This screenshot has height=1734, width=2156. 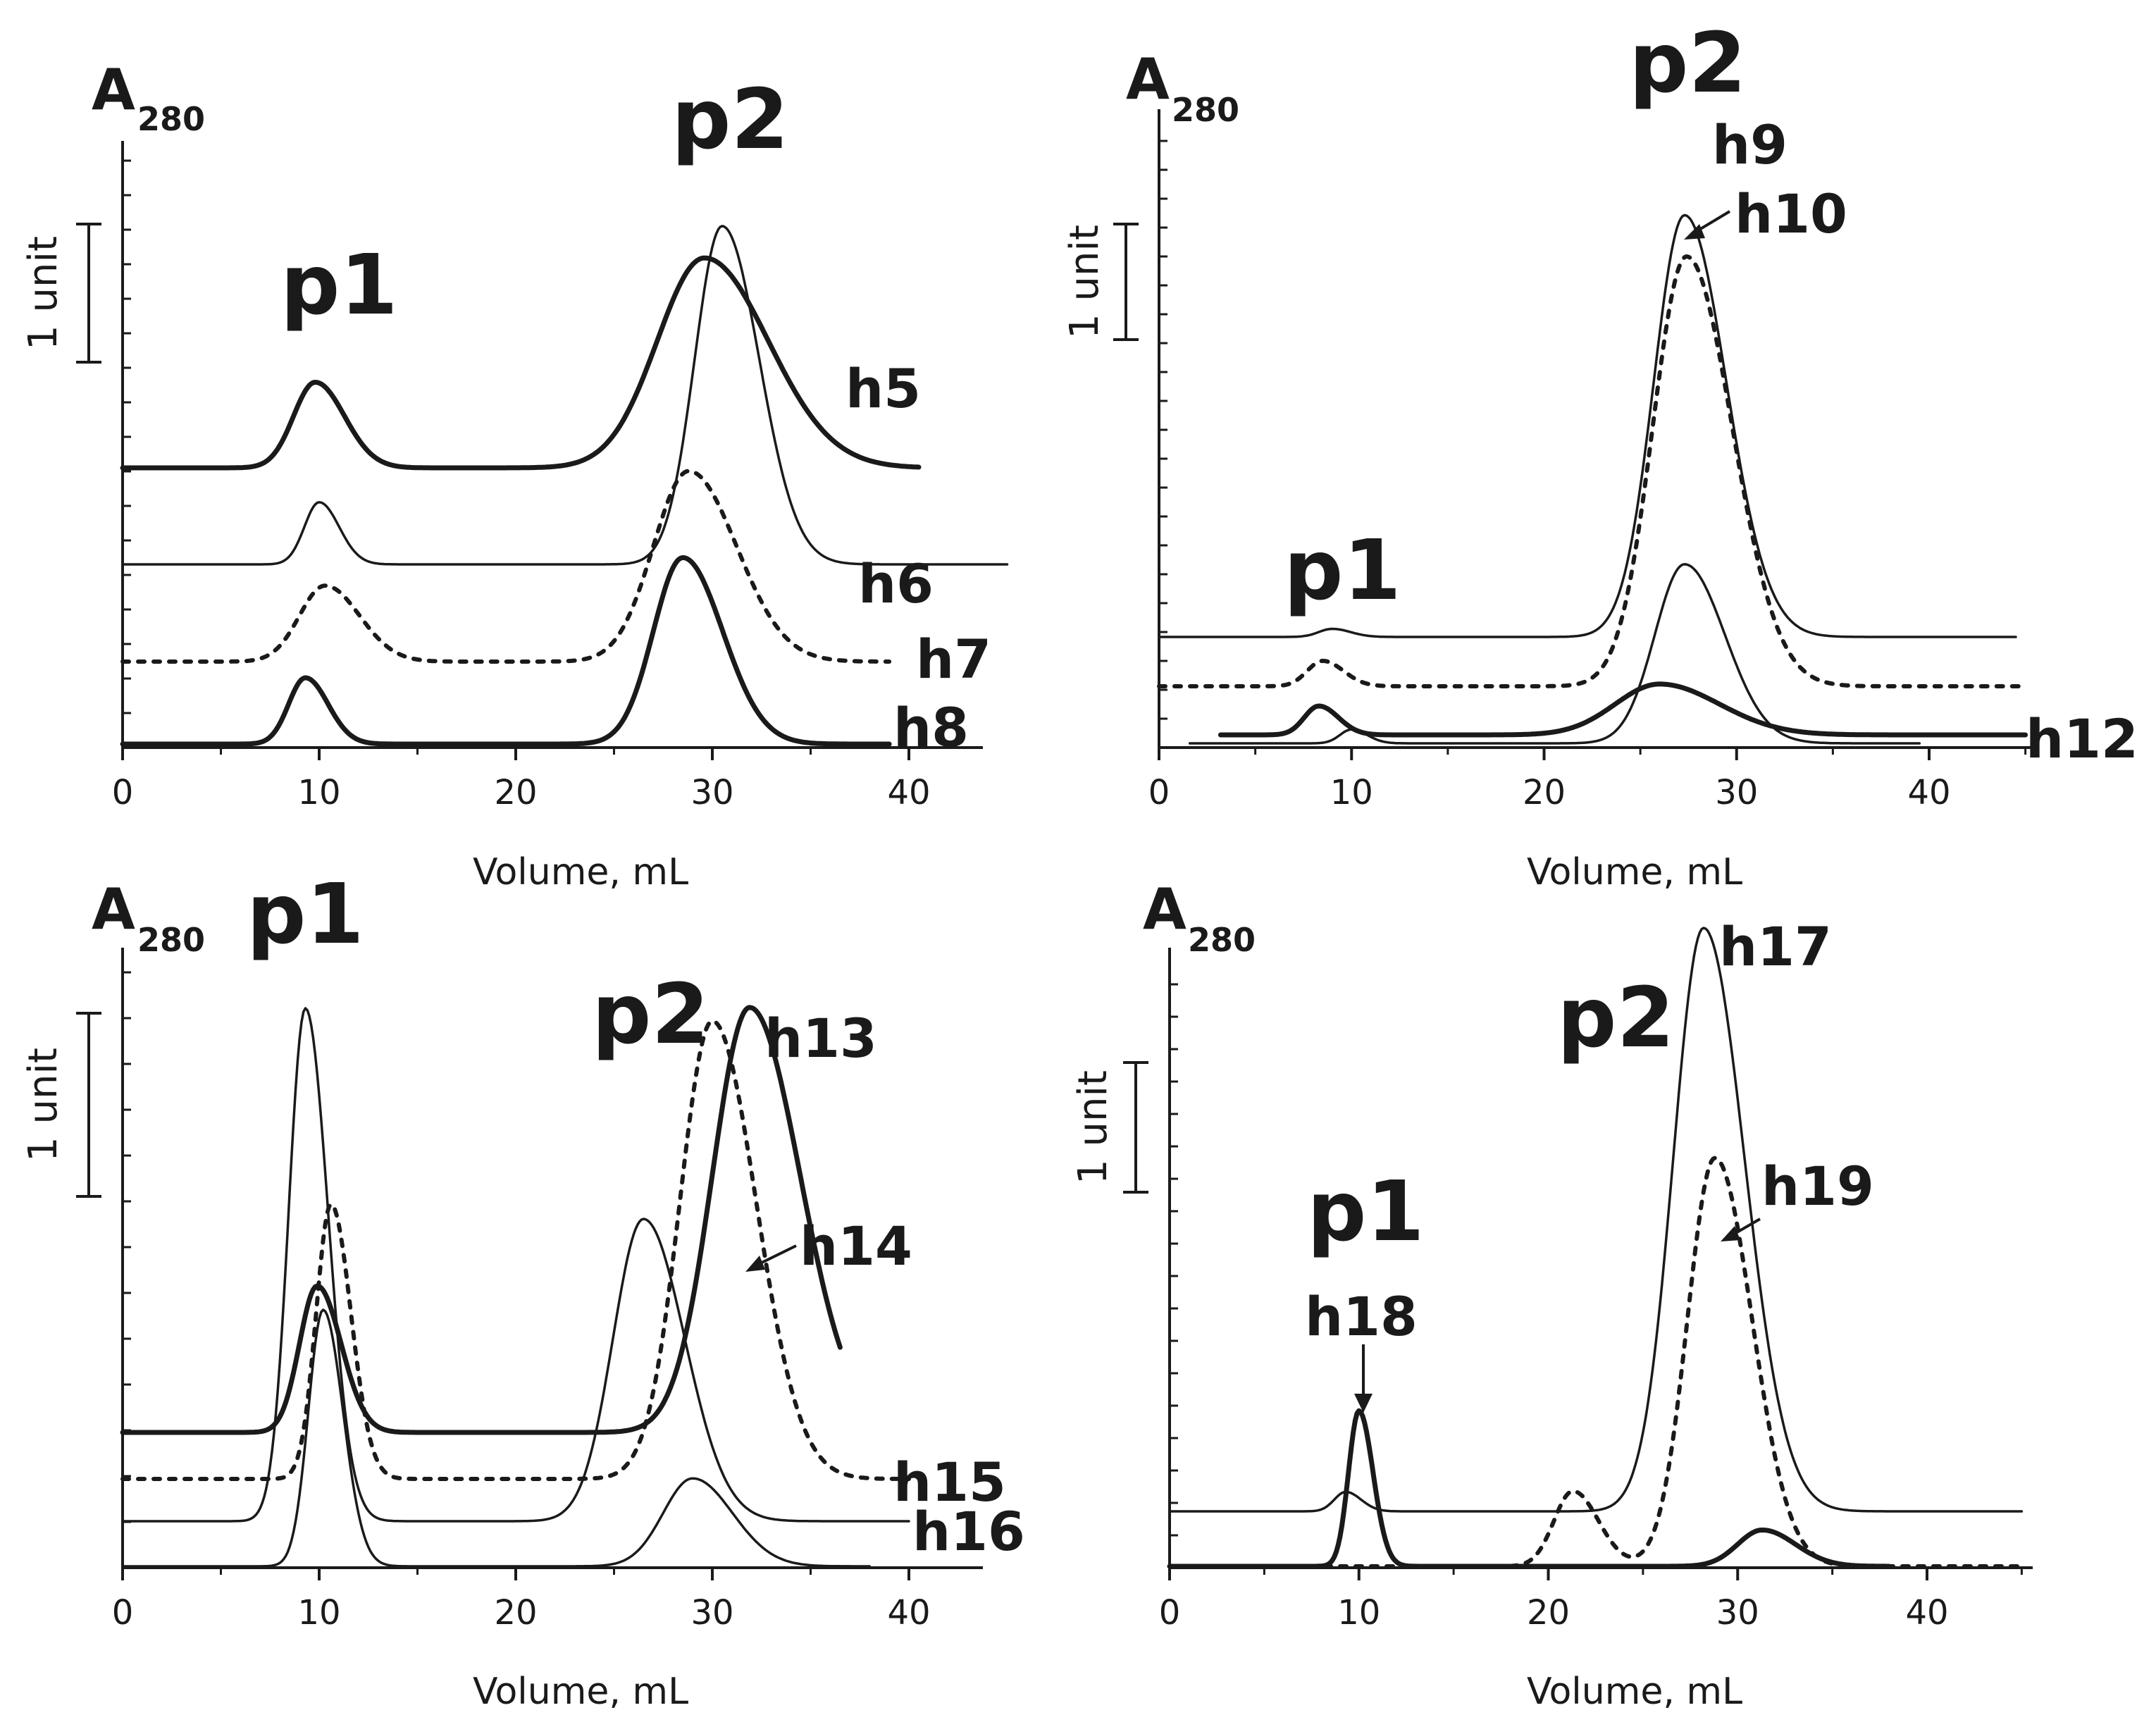 I want to click on series-line-h10, so click(x=1592, y=471).